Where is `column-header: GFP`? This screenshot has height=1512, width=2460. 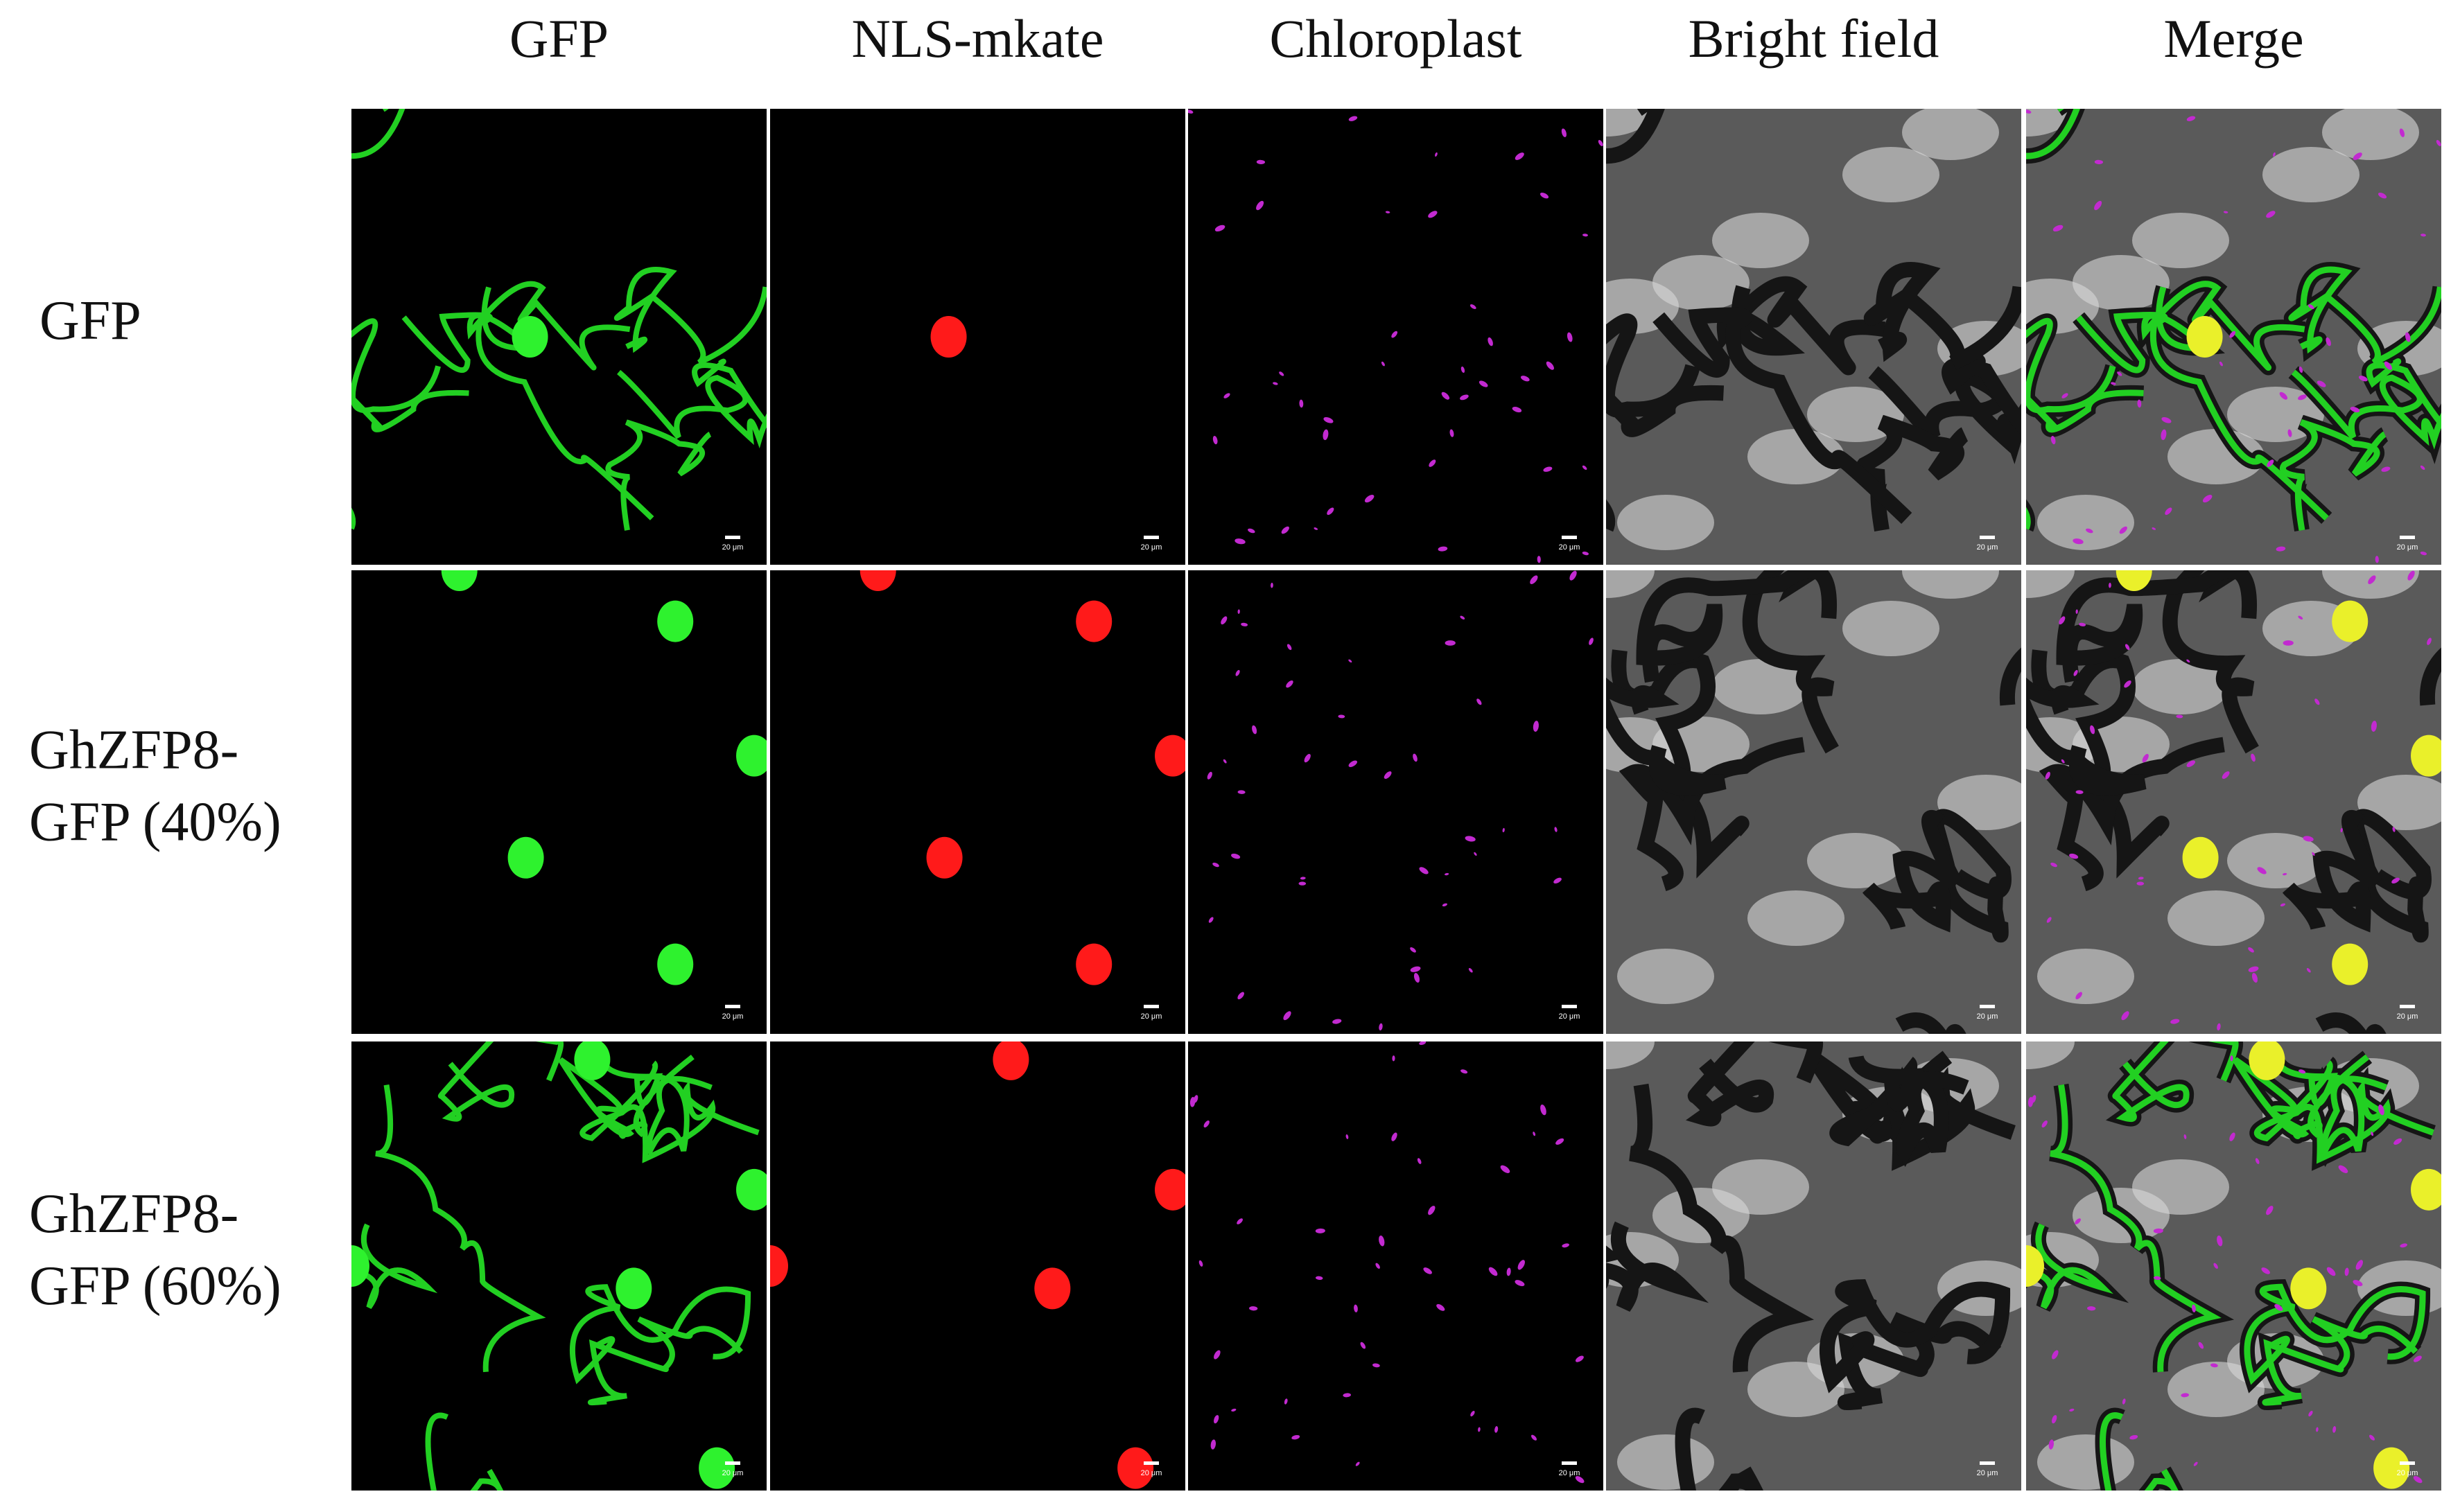
column-header: GFP is located at coordinates (559, 38).